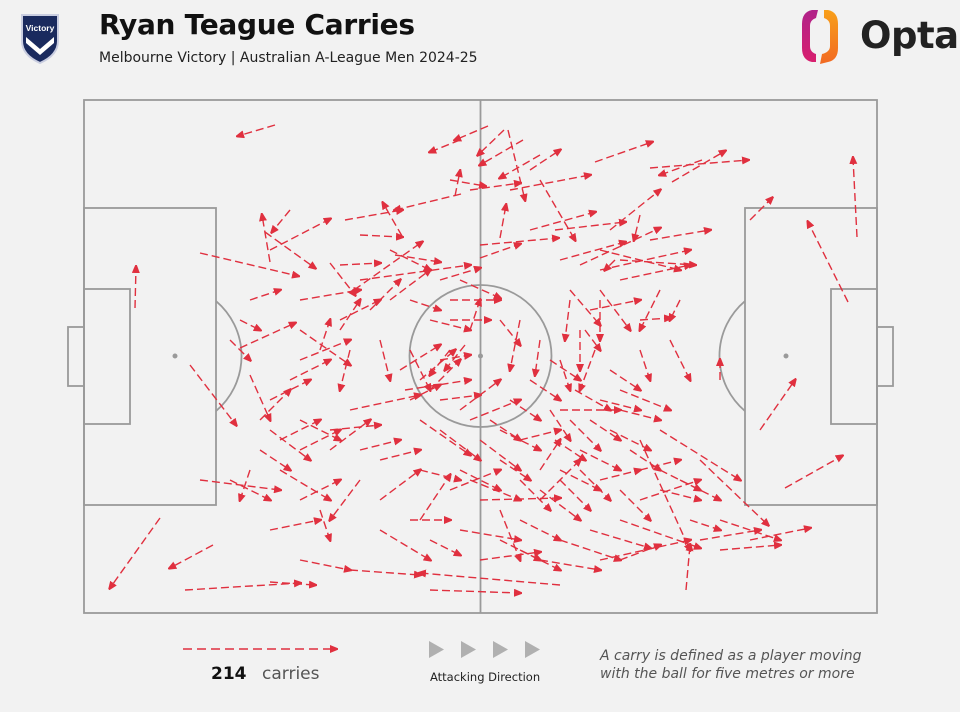 The width and height of the screenshot is (960, 712). Describe the element at coordinates (820, 37) in the screenshot. I see `opta-logo-icon` at that location.